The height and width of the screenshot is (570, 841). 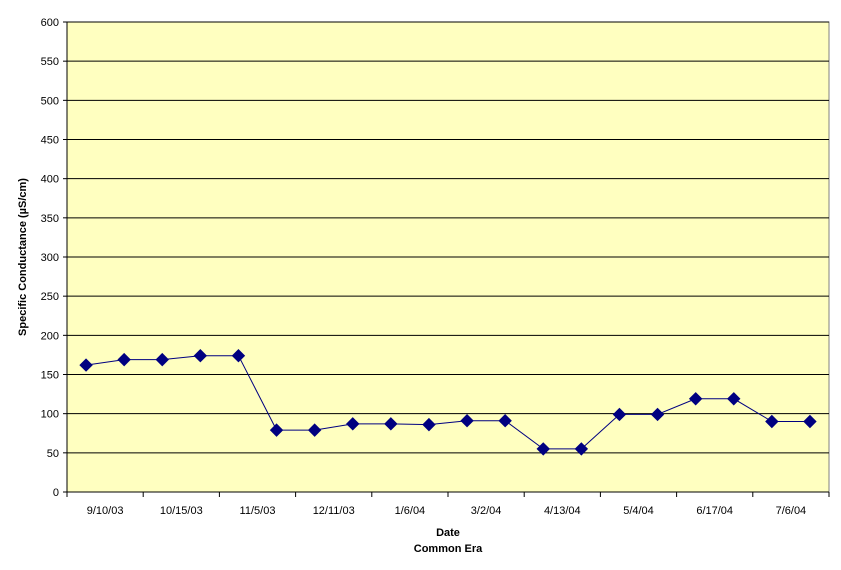 I want to click on x-tick-label: 4/13/04, so click(x=562, y=511).